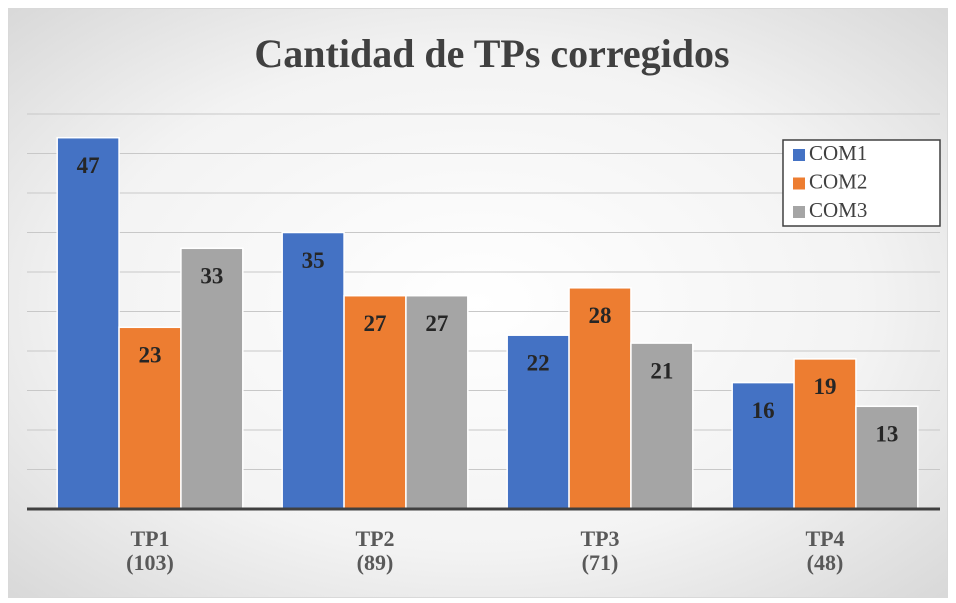 The height and width of the screenshot is (603, 956). Describe the element at coordinates (661, 370) in the screenshot. I see `data-label: 21` at that location.